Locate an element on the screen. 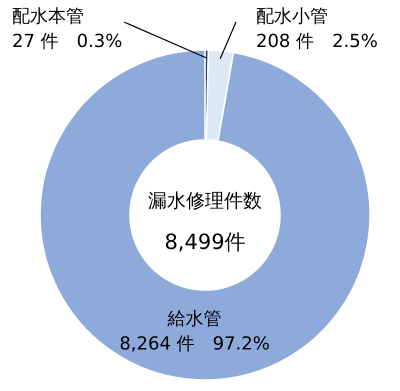 This screenshot has height=391, width=400. data-label: 8,264 件 97.2% is located at coordinates (194, 344).